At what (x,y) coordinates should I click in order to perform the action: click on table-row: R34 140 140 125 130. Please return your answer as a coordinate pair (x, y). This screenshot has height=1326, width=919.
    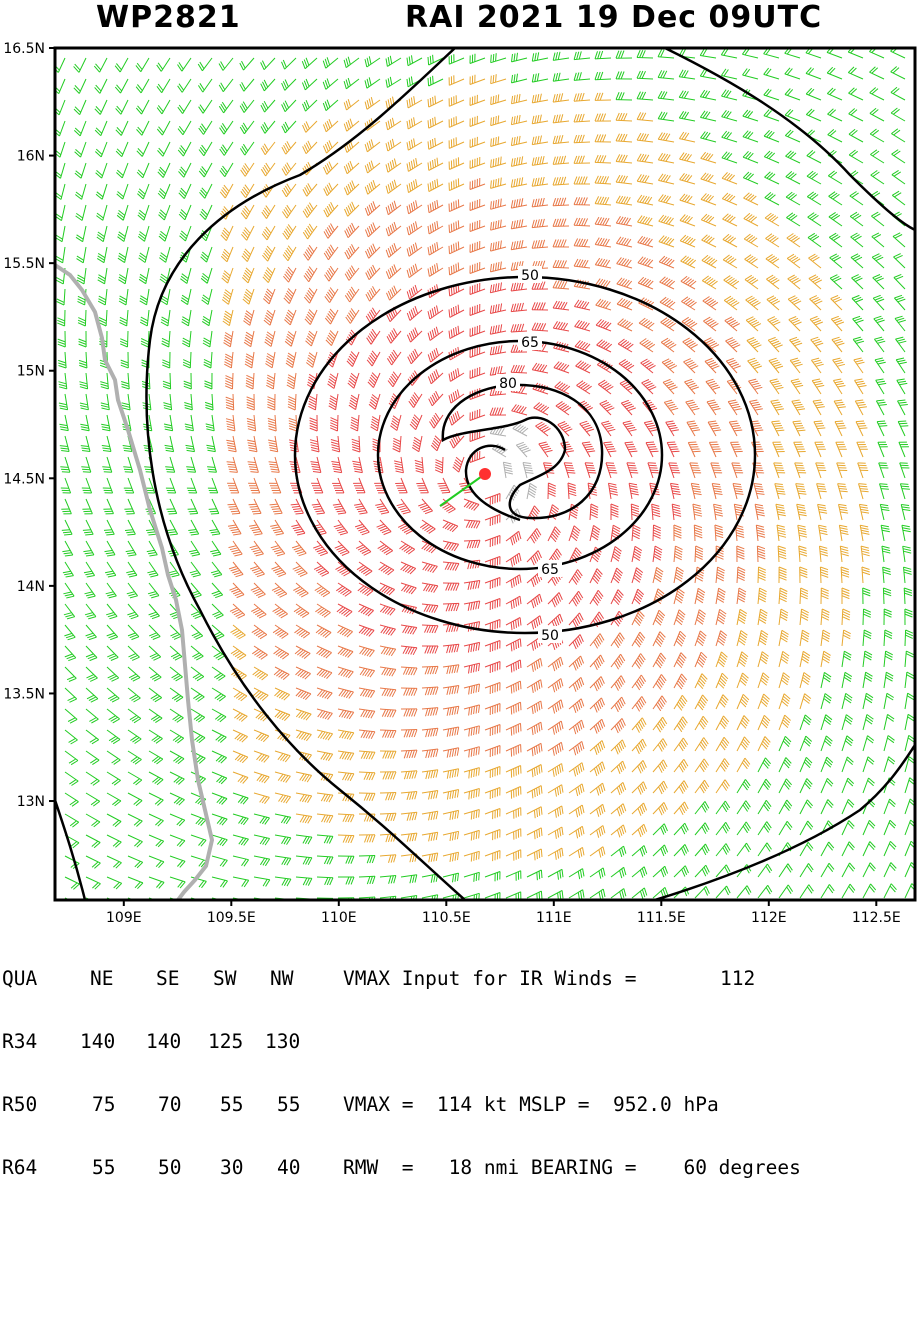
    Looking at the image, I should click on (459, 1041).